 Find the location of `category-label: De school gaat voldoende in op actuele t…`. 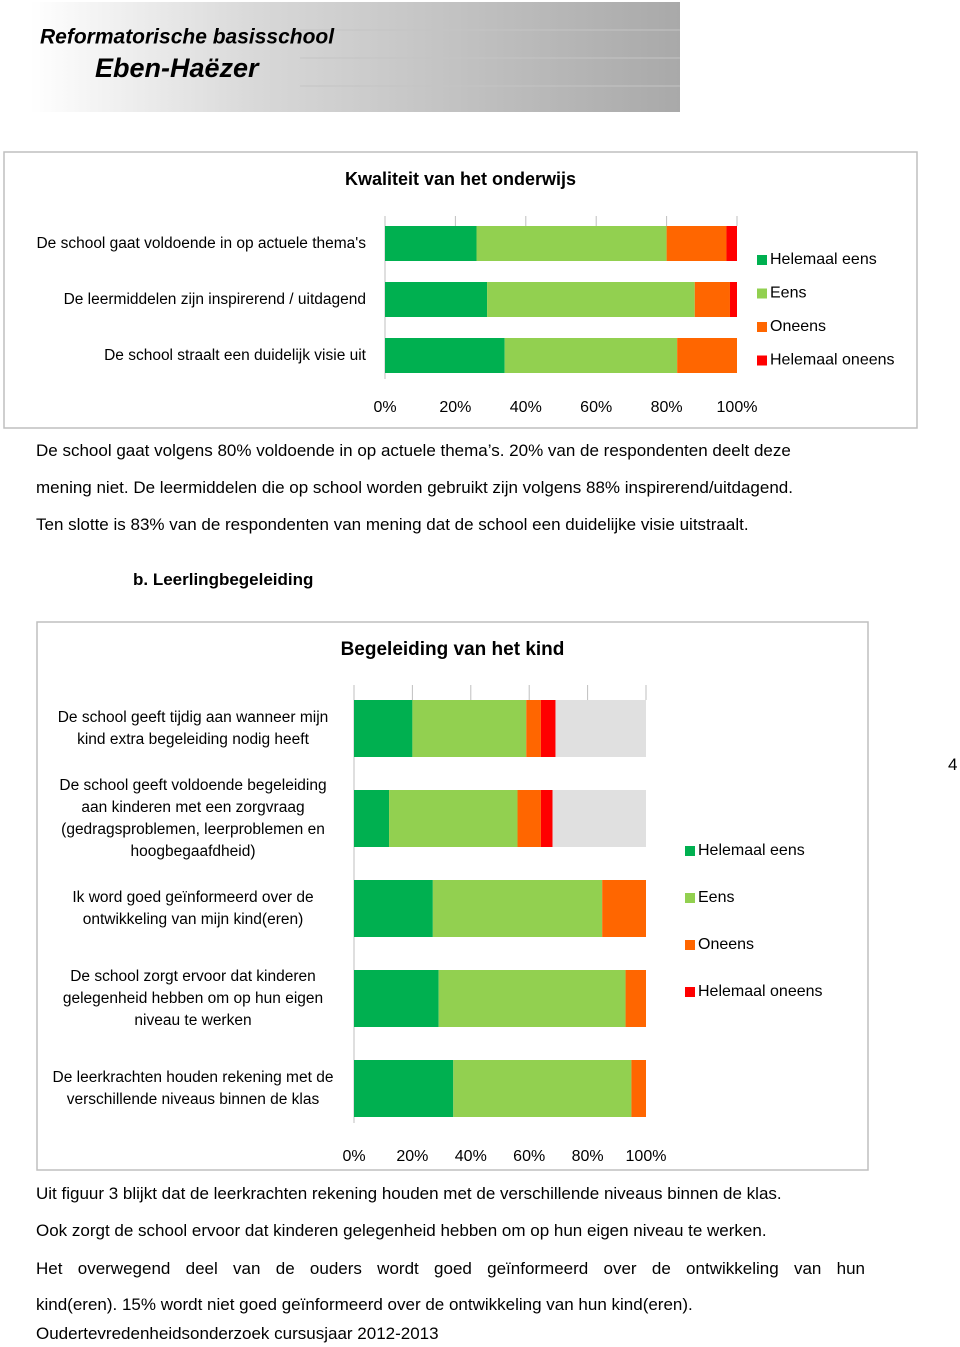

category-label: De school gaat voldoende in op actuele t… is located at coordinates (201, 243).